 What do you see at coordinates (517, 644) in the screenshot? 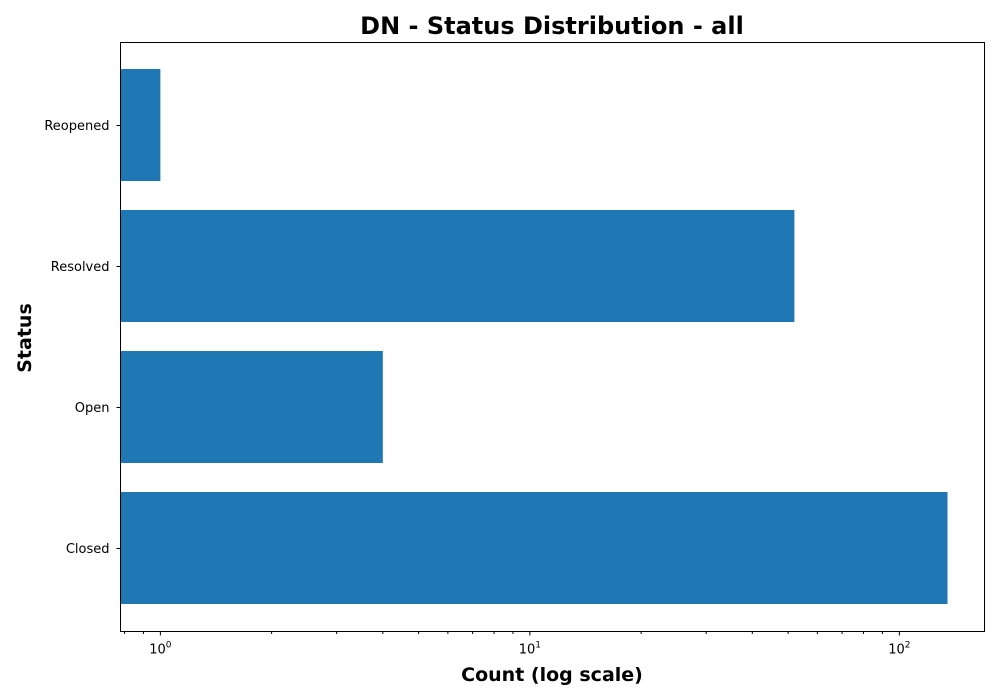
I see `x-axis: 100 10¹ 10²` at bounding box center [517, 644].